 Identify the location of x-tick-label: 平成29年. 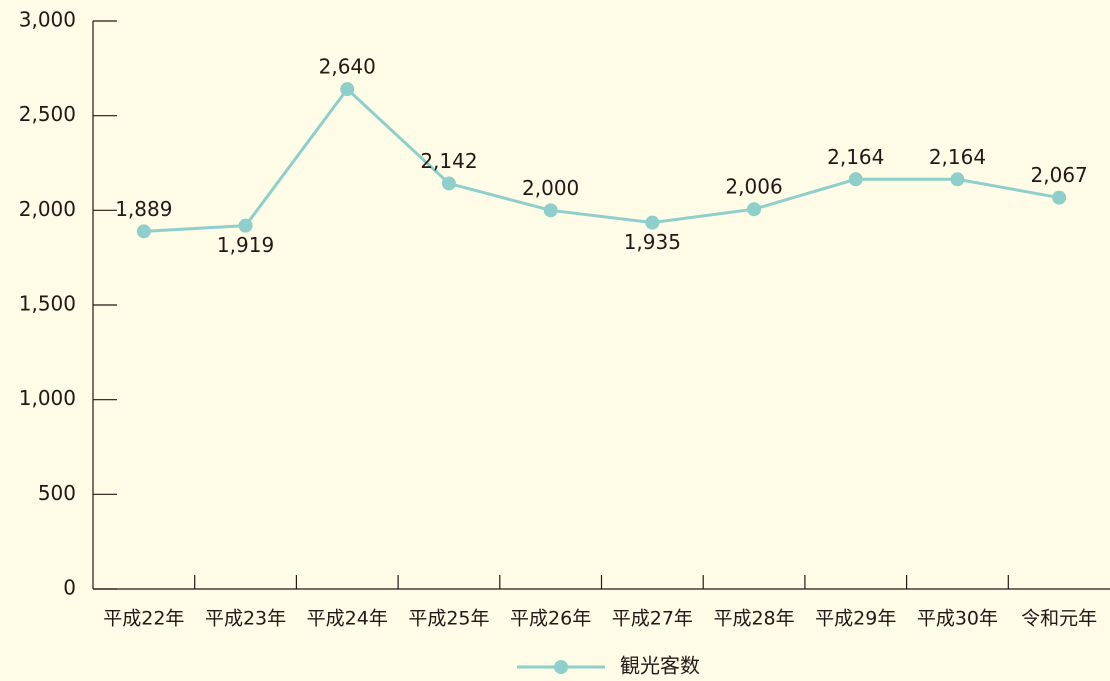
(855, 619).